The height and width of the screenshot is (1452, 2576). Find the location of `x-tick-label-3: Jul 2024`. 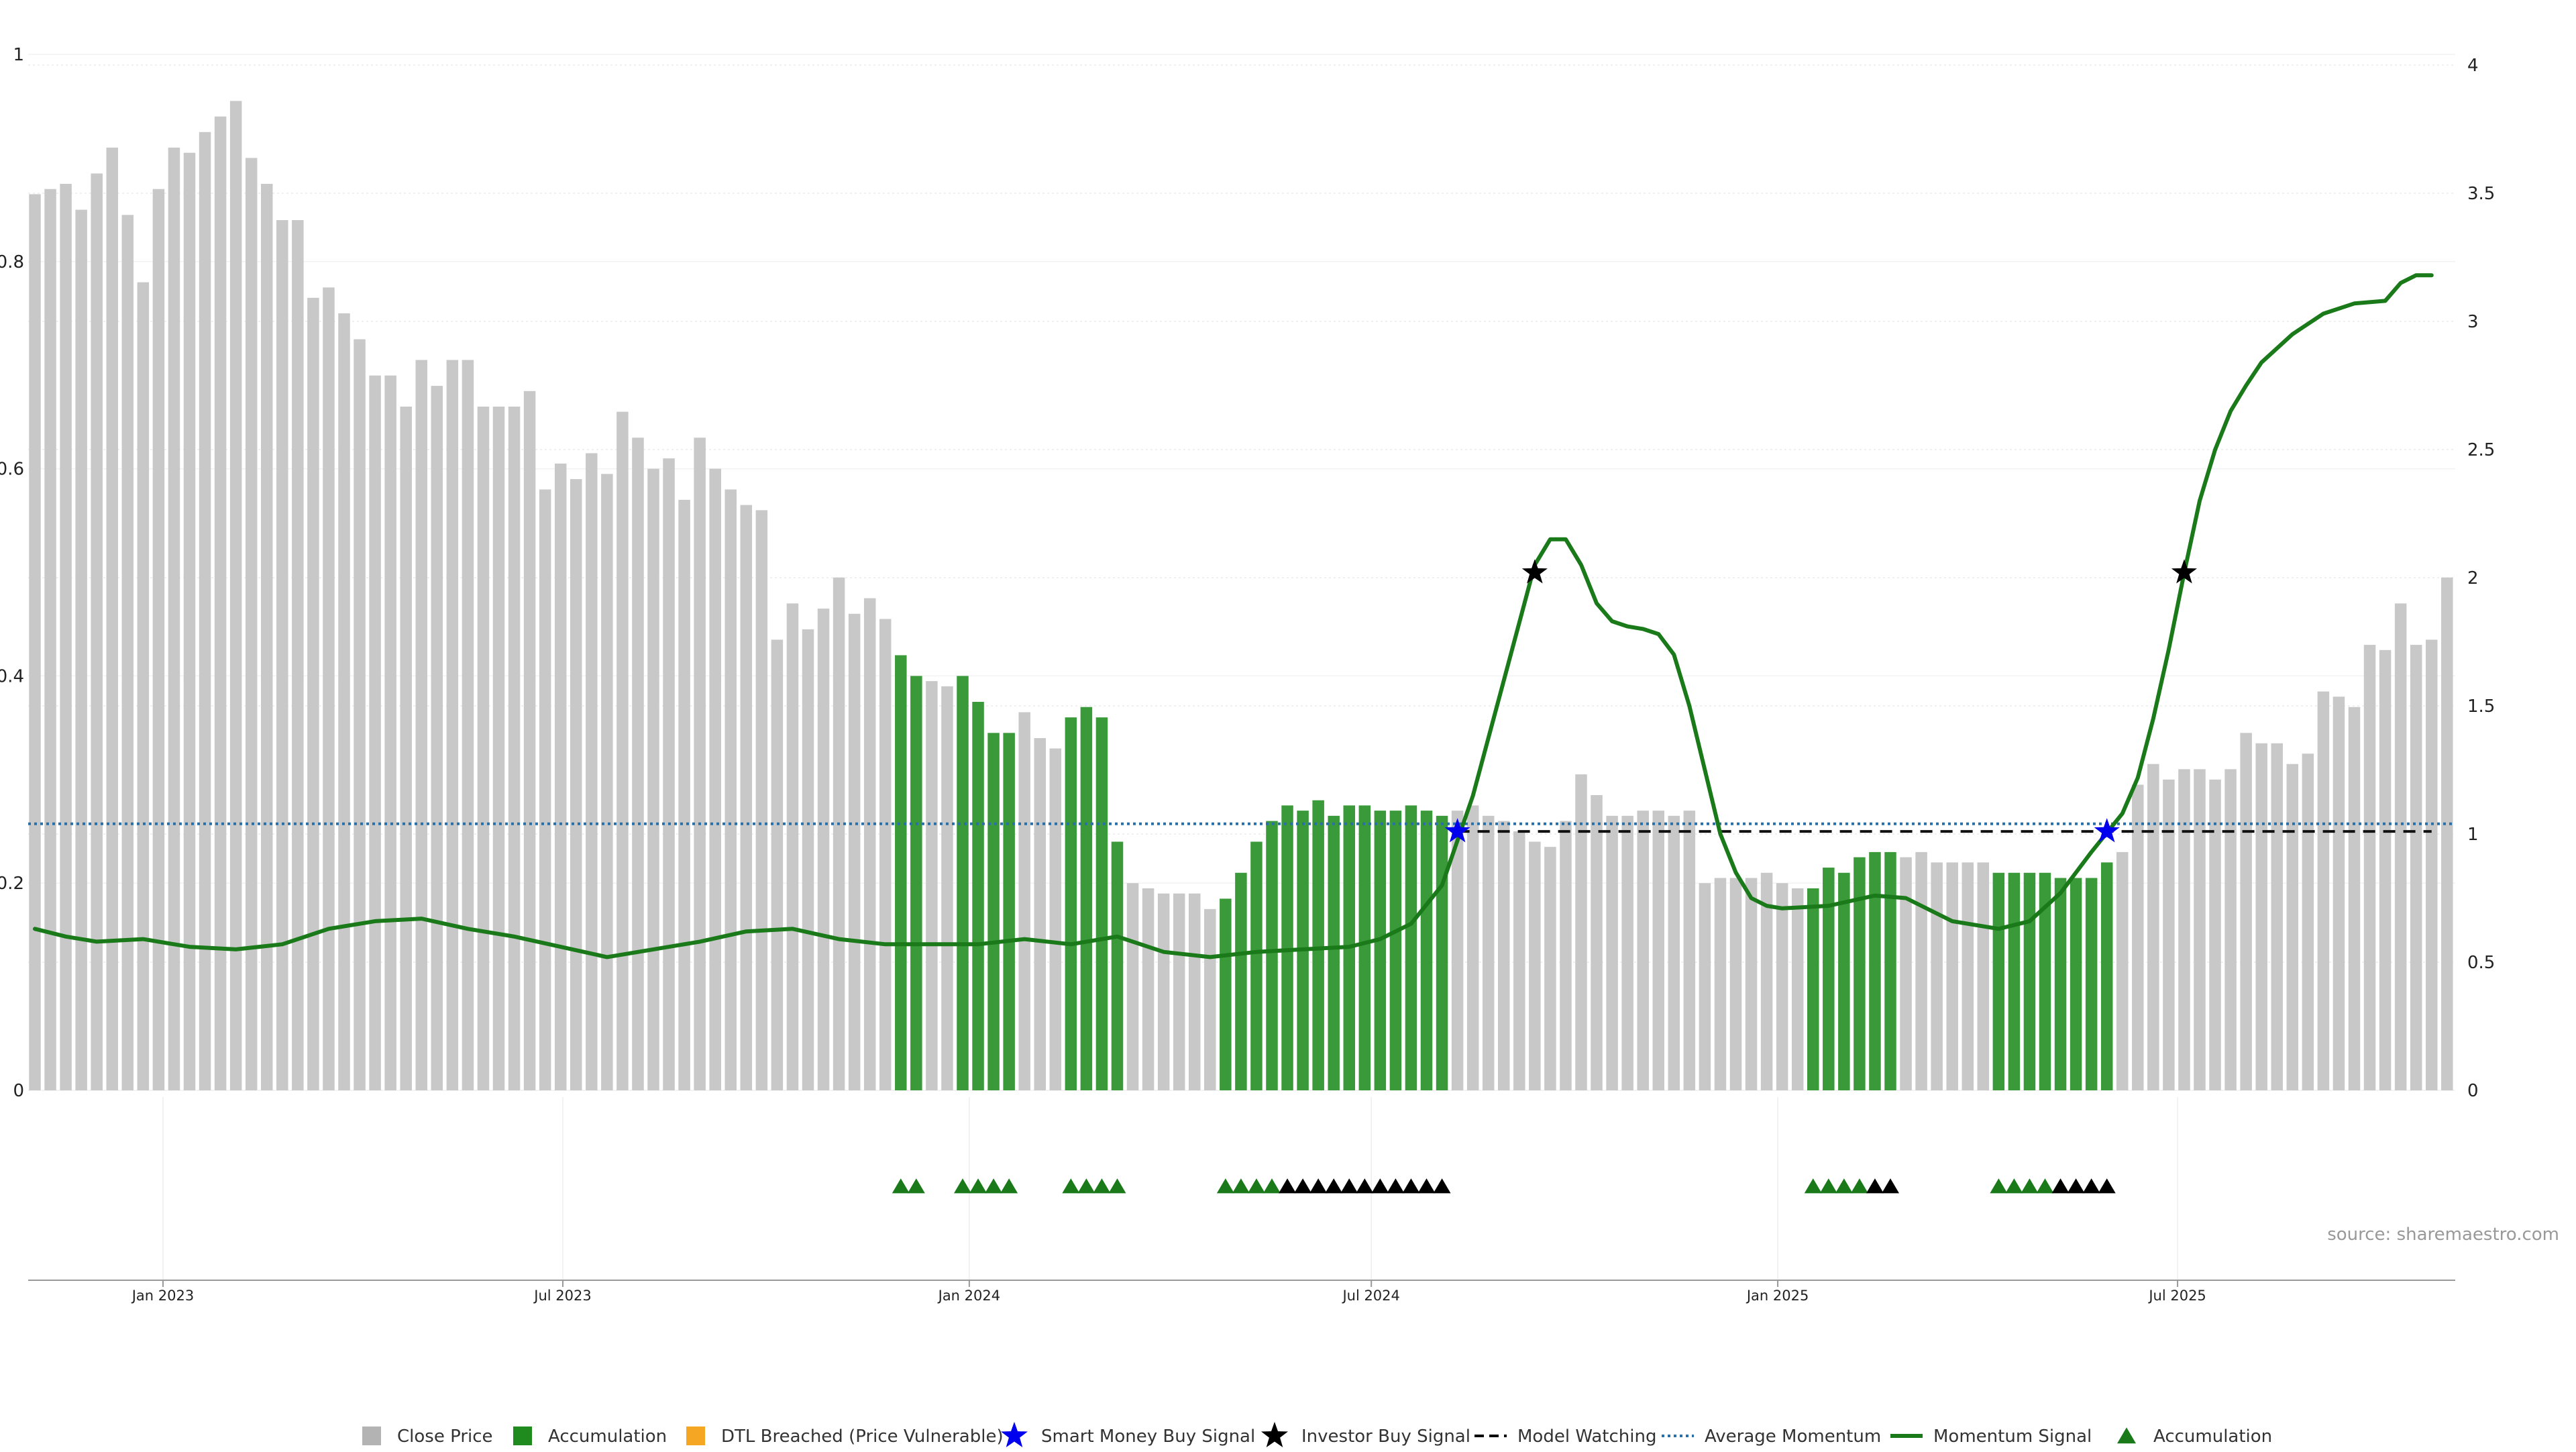

x-tick-label-3: Jul 2024 is located at coordinates (1370, 1296).